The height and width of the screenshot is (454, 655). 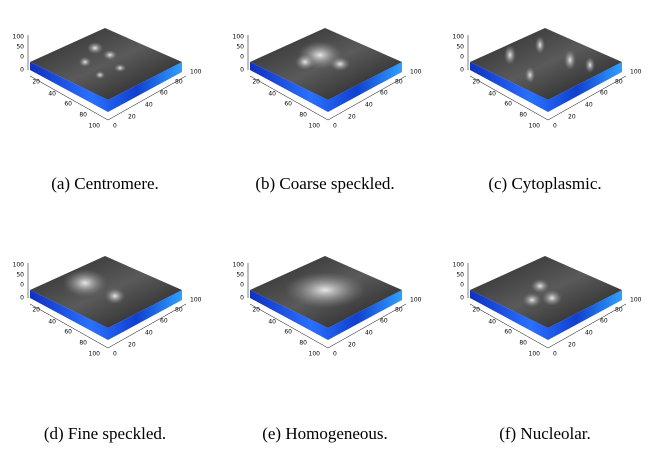 I want to click on subfigure-caption: (e) Homogeneous., so click(x=325, y=433).